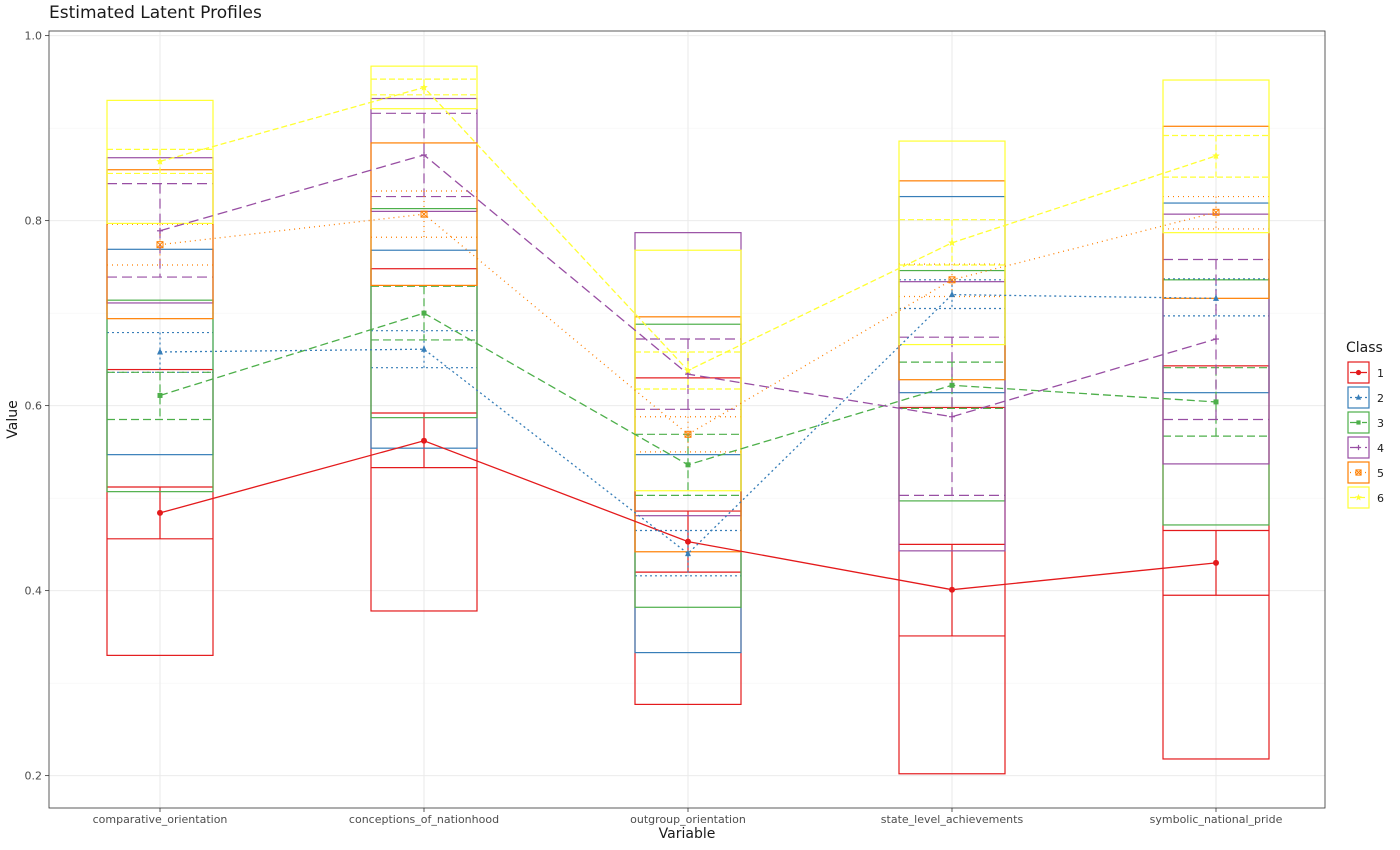 This screenshot has width=1400, height=850. I want to click on x-tick-label: outgroup_orientation, so click(688, 819).